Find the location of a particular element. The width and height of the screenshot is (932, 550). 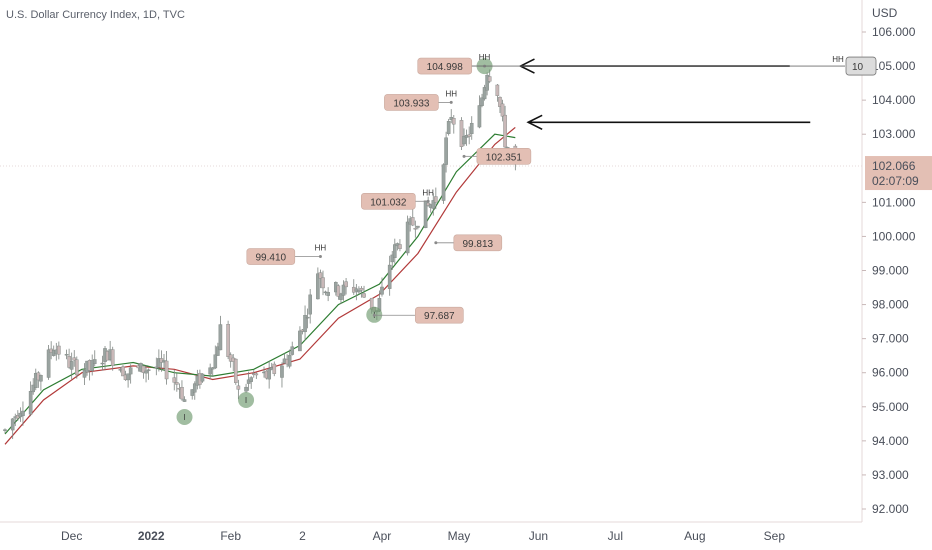

annotation-label: 97.687 is located at coordinates (439, 316).